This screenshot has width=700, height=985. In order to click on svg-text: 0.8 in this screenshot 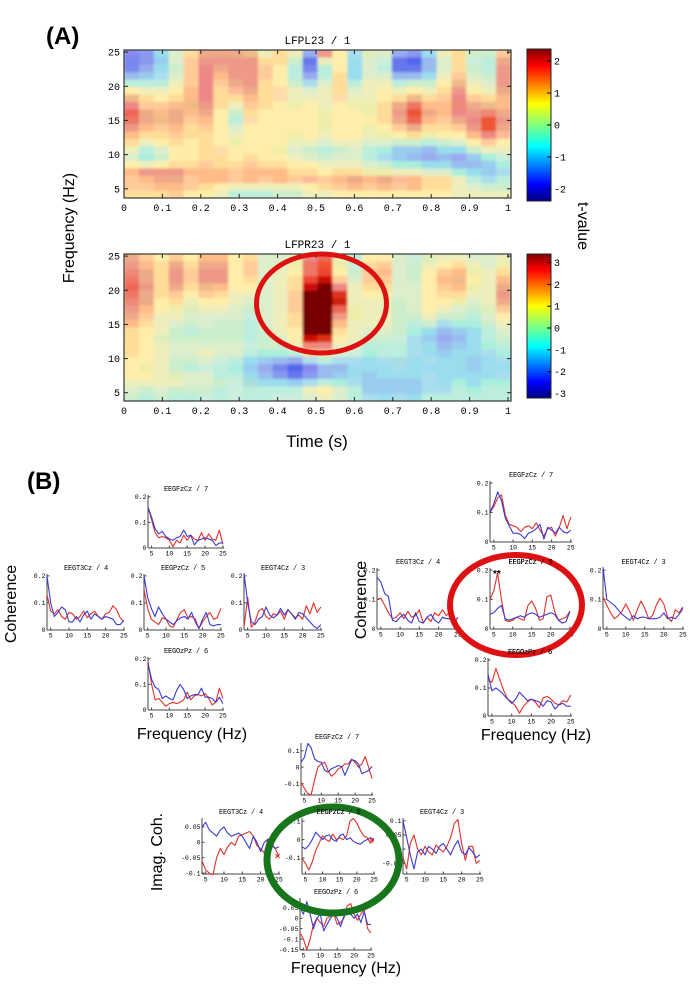, I will do `click(431, 209)`.